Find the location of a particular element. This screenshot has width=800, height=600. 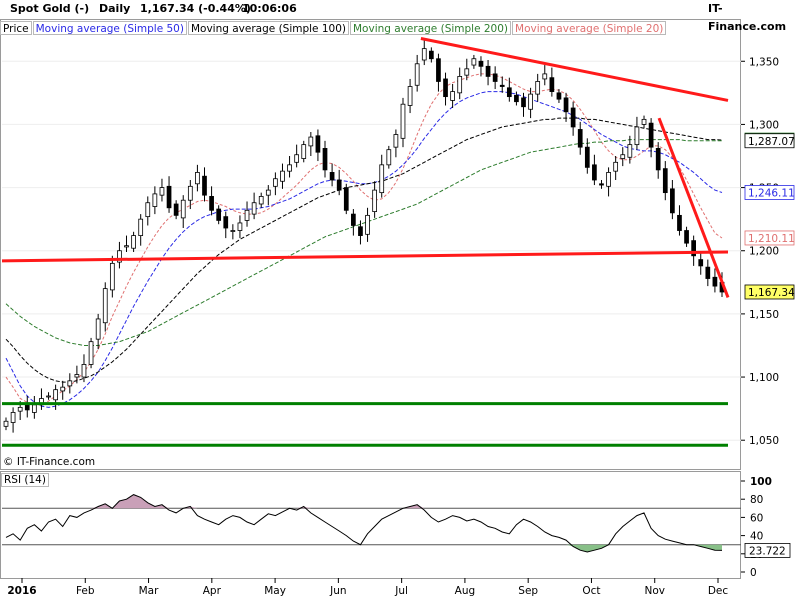

rsi-last-box is located at coordinates (767, 550).